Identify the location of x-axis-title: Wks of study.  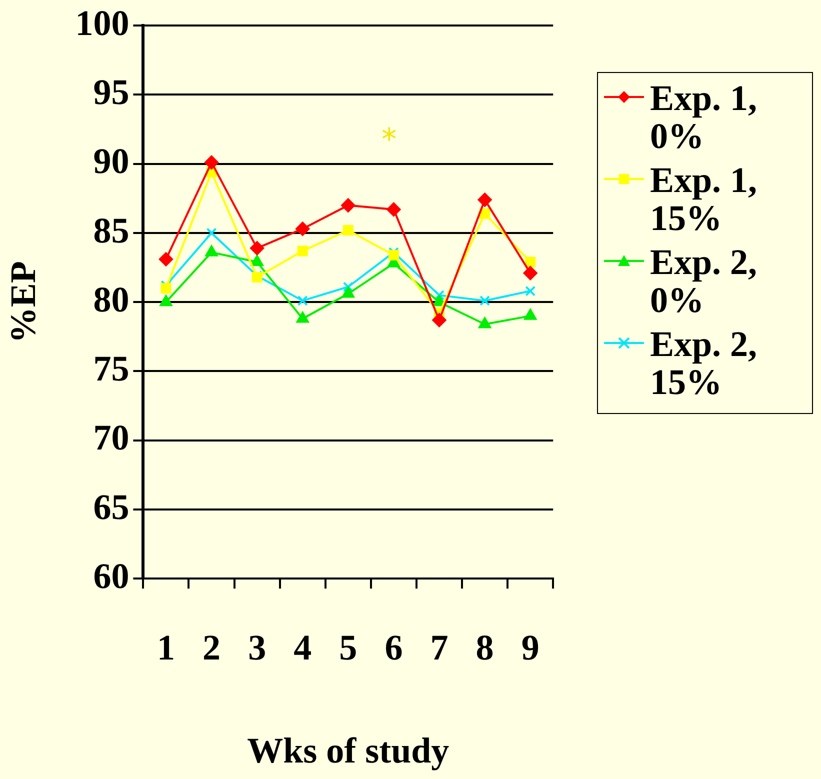
(348, 750).